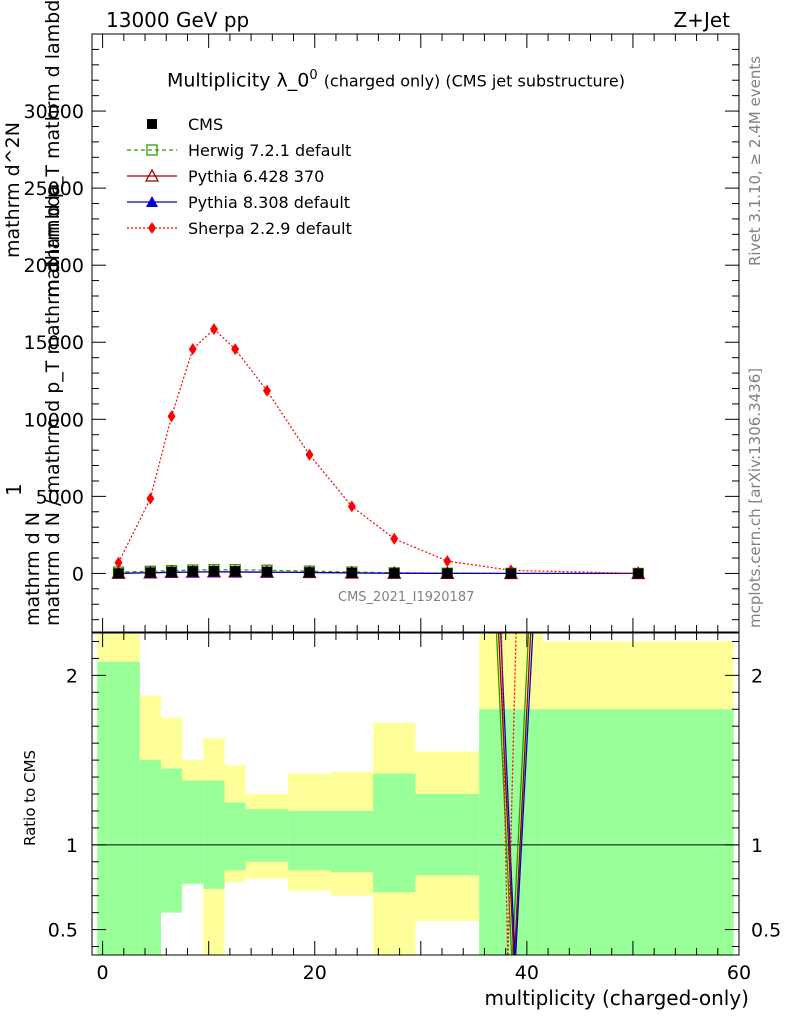 The width and height of the screenshot is (786, 1024). I want to click on y-tick-label: 10000, so click(54, 420).